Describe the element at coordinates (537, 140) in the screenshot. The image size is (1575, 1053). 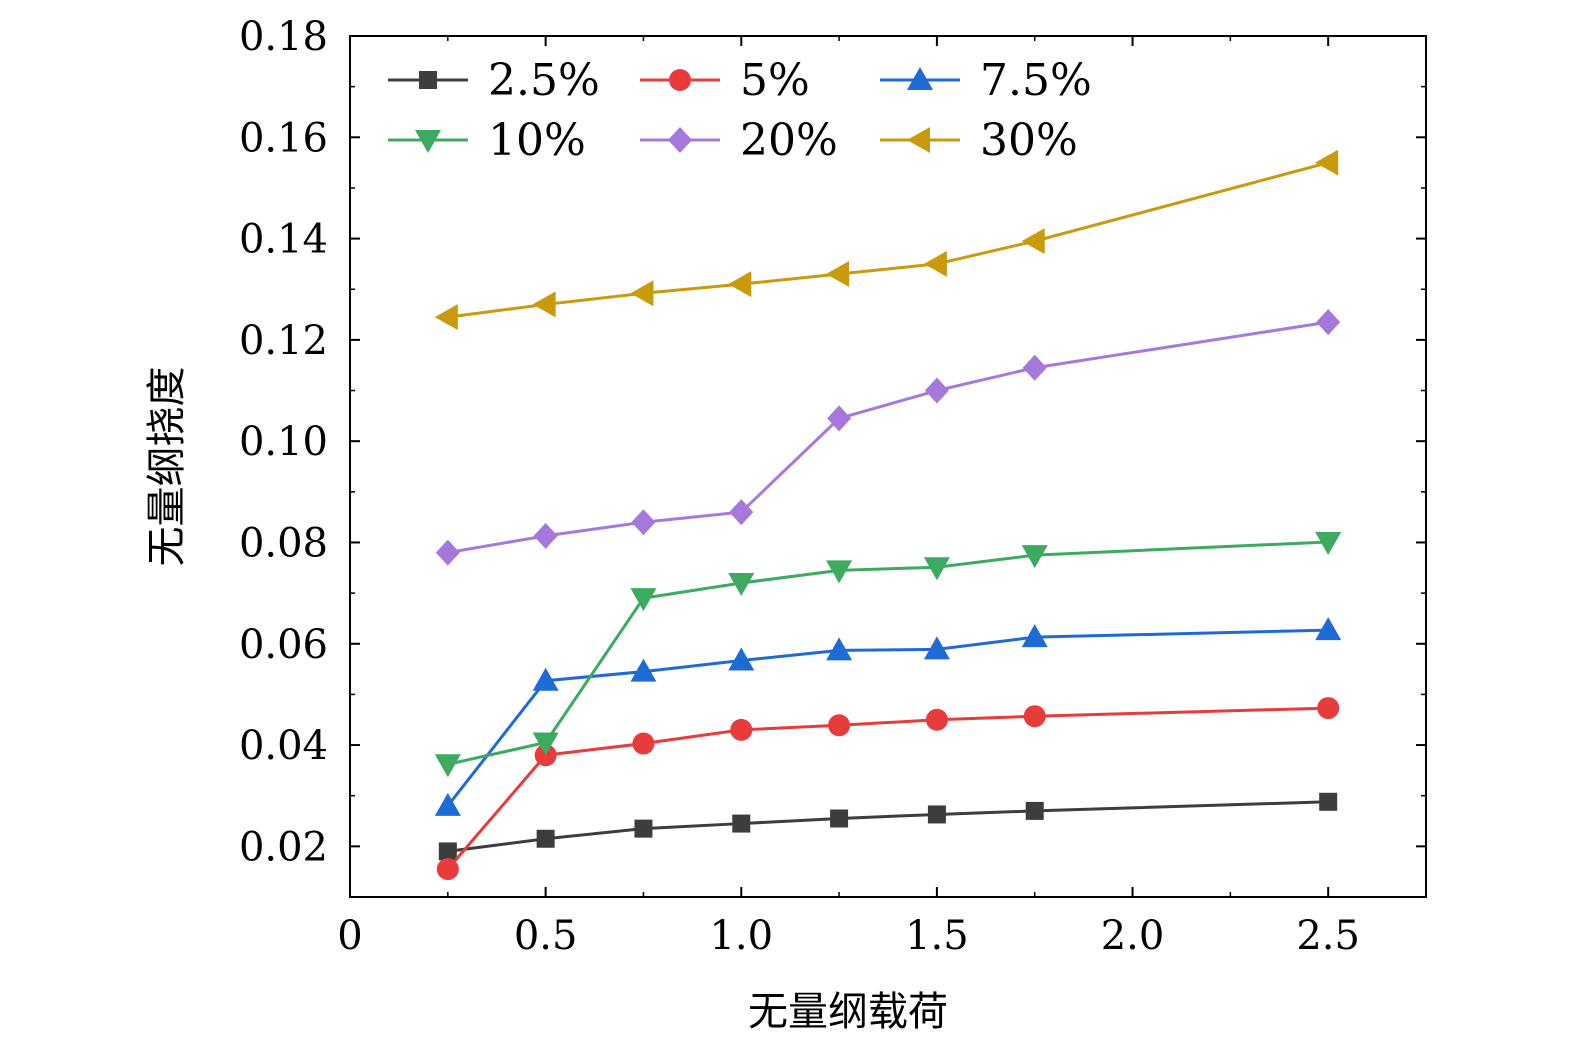
I see `legend-label: 10%` at that location.